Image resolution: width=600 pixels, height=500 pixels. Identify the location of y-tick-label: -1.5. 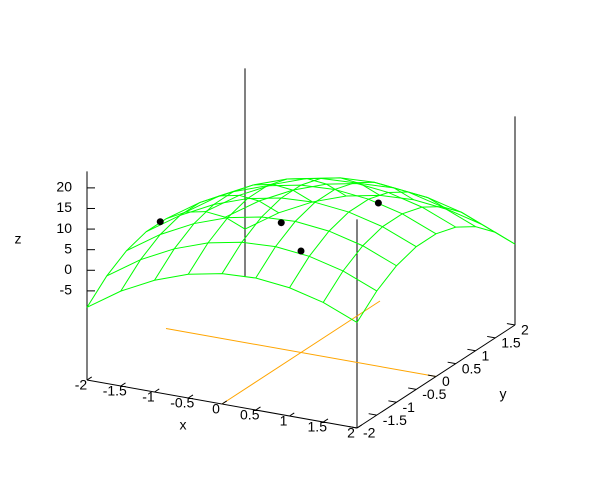
(395, 420).